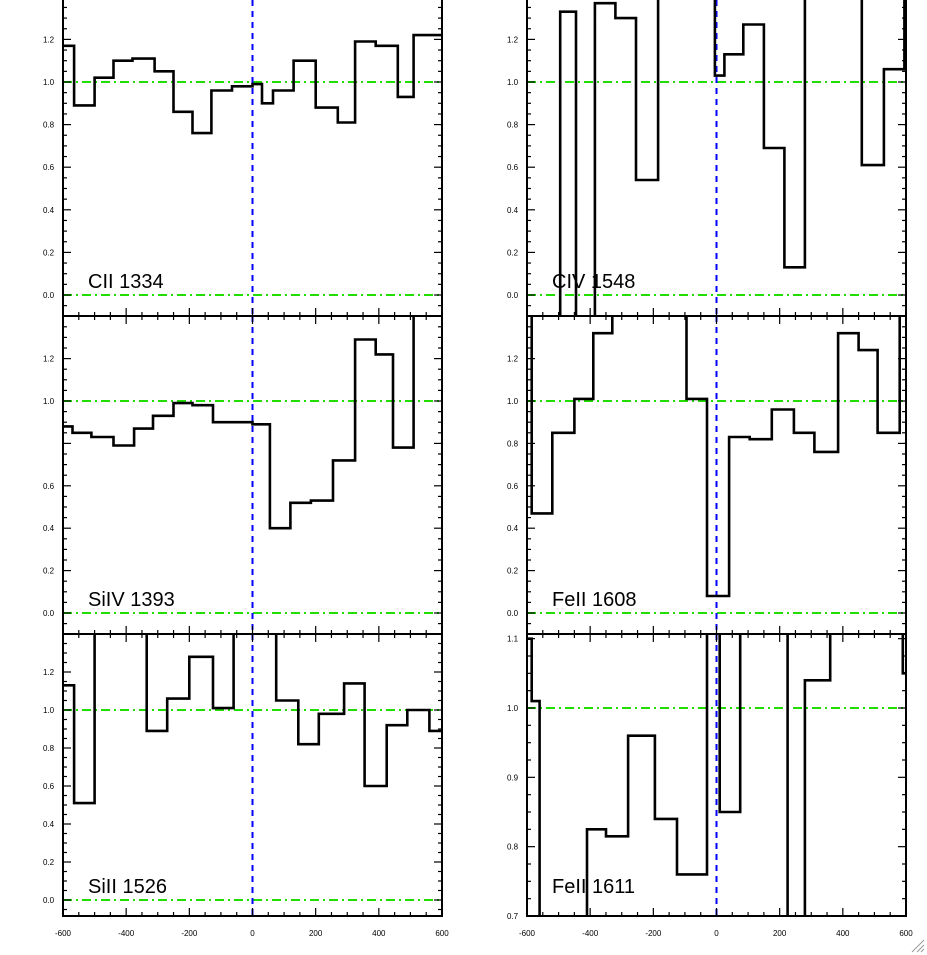 This screenshot has width=927, height=955. What do you see at coordinates (513, 639) in the screenshot?
I see `y-tick-label: 1.1` at bounding box center [513, 639].